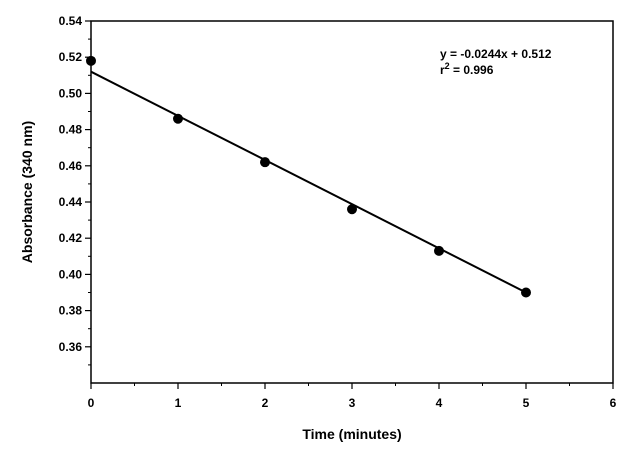 This screenshot has height=457, width=644. What do you see at coordinates (71, 238) in the screenshot?
I see `y-tick-label: 0.42` at bounding box center [71, 238].